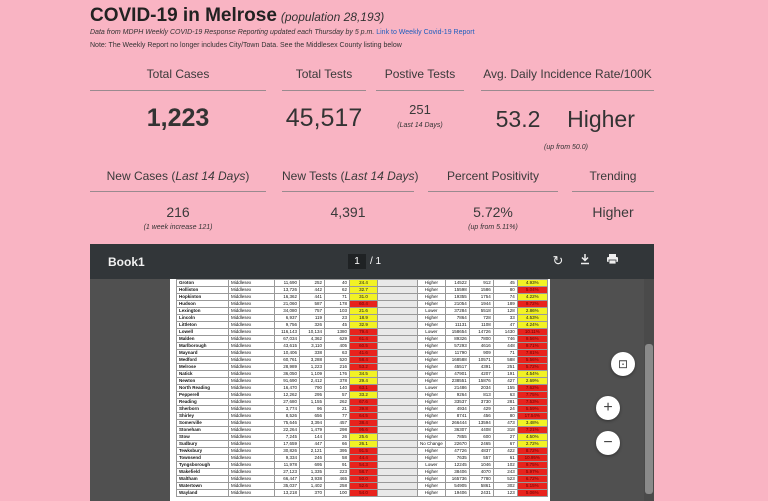  I want to click on table-cell: 189, so click(505, 304).